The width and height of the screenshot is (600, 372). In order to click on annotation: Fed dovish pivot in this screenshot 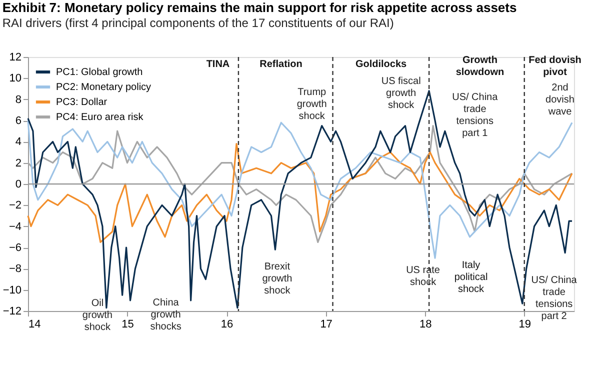, I will do `click(555, 66)`.